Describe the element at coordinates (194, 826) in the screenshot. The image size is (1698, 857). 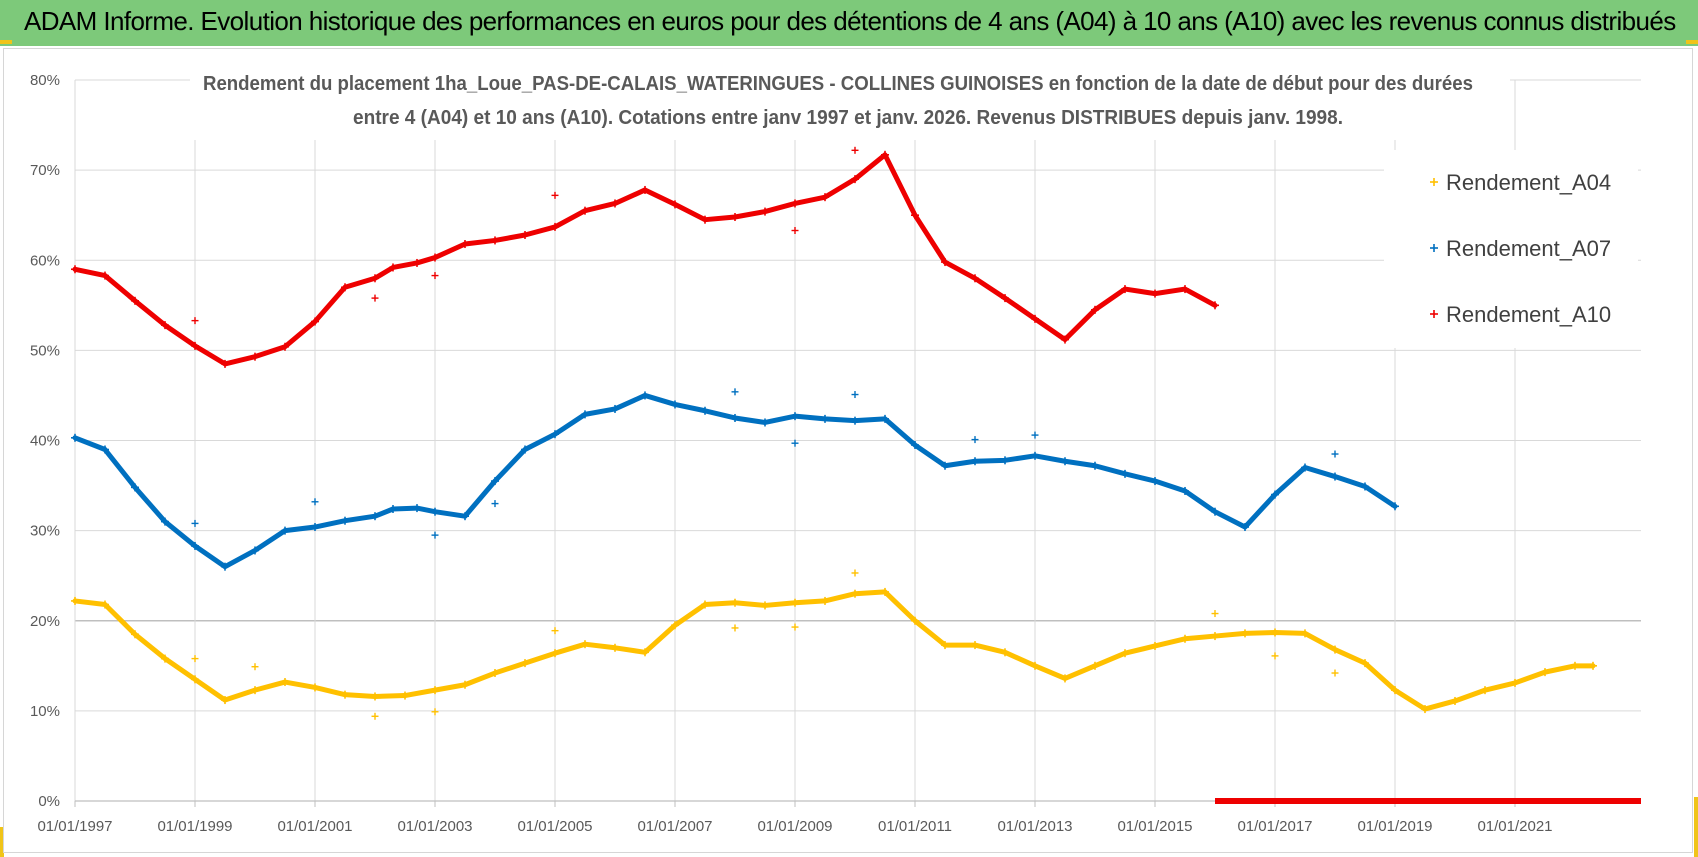
I see `x-tick-label: 01/01/1999` at that location.